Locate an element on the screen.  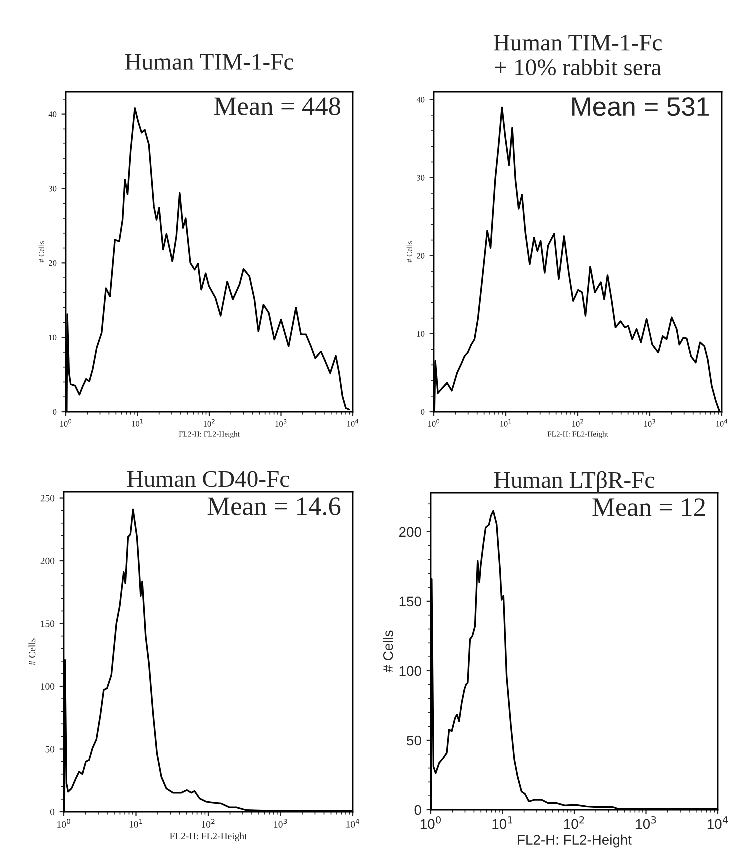
chart-title: Human TIM-1-Fc is located at coordinates (209, 62).